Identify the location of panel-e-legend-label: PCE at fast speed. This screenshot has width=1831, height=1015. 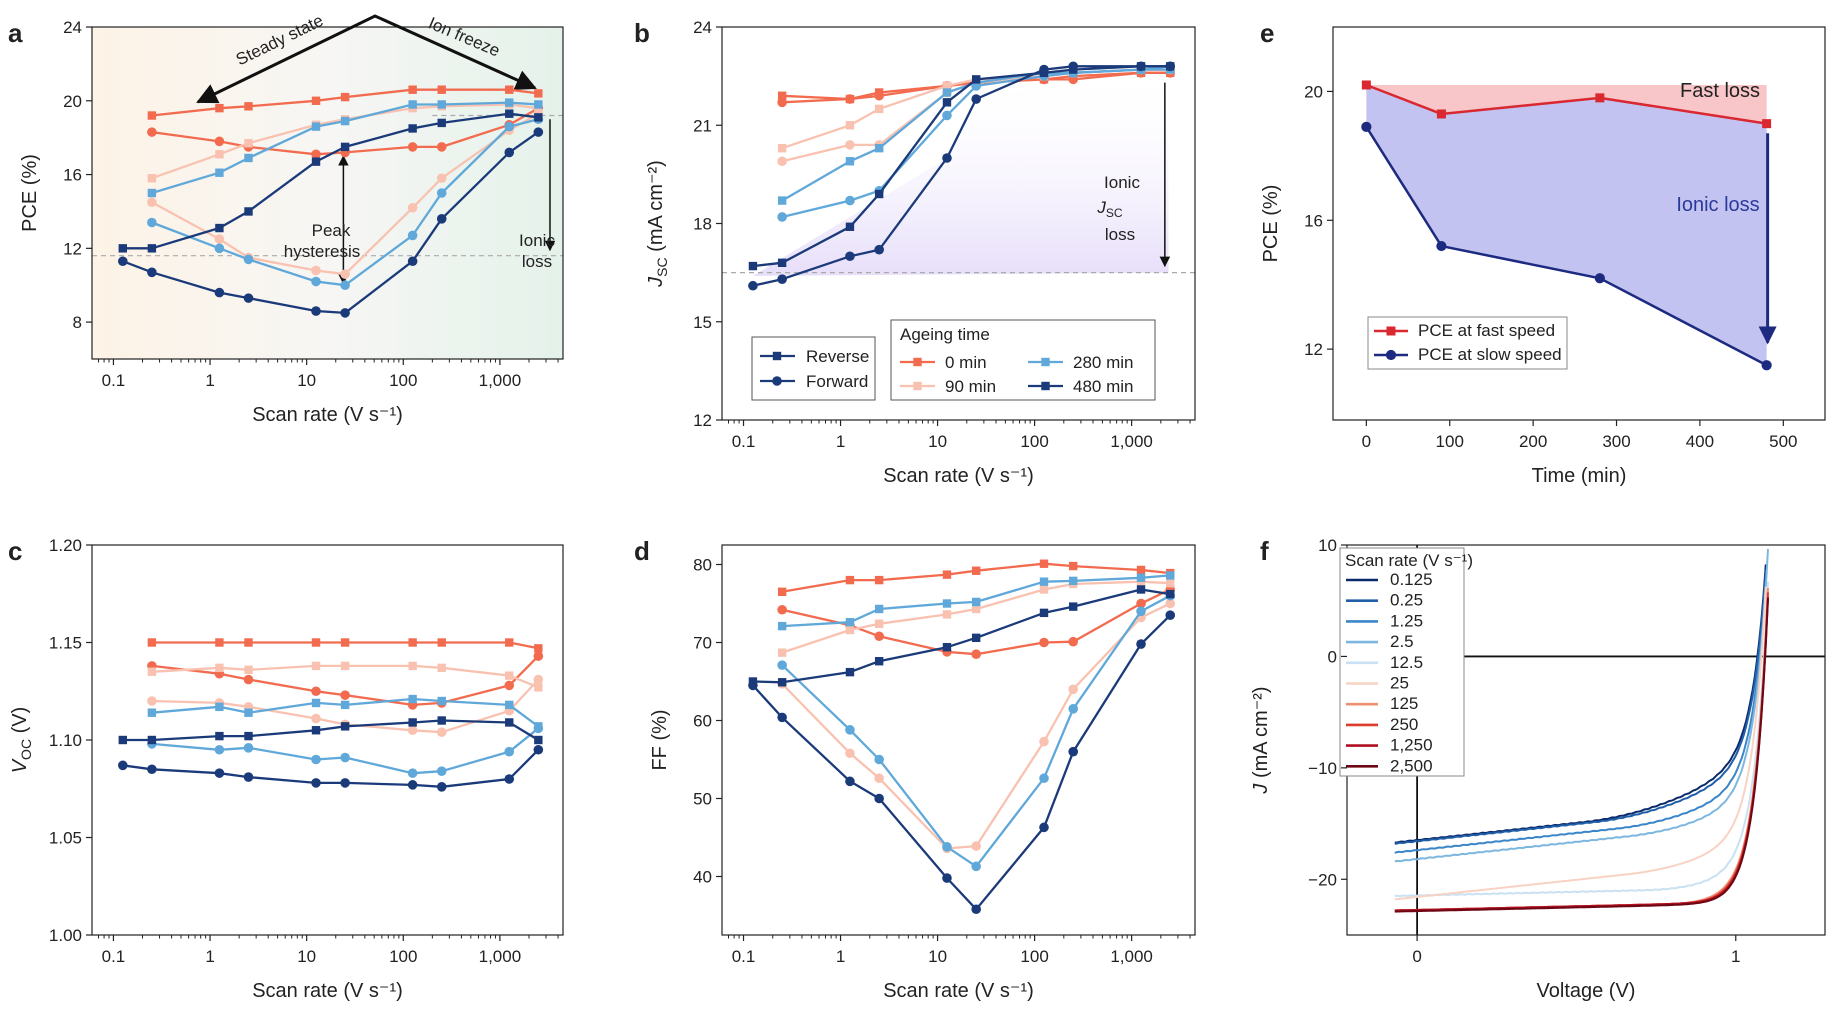
(1486, 330).